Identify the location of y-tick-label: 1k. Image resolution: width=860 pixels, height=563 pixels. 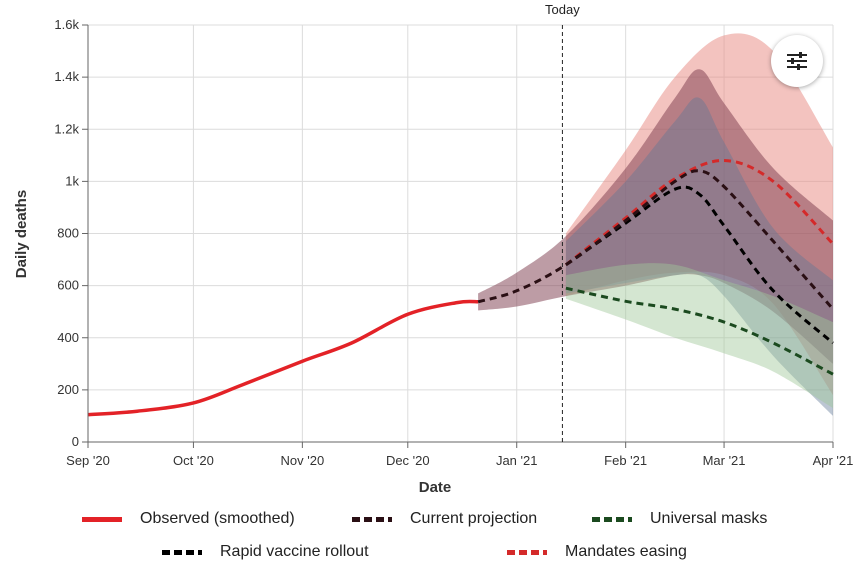
(72, 180).